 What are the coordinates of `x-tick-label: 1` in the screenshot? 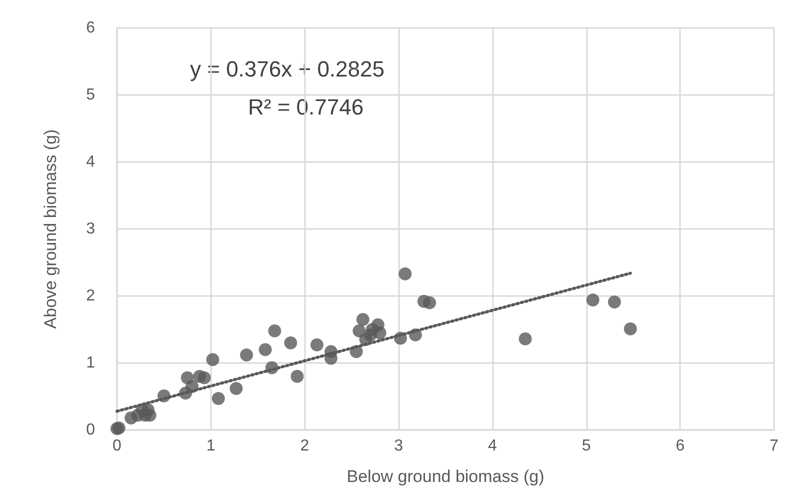 It's located at (211, 446).